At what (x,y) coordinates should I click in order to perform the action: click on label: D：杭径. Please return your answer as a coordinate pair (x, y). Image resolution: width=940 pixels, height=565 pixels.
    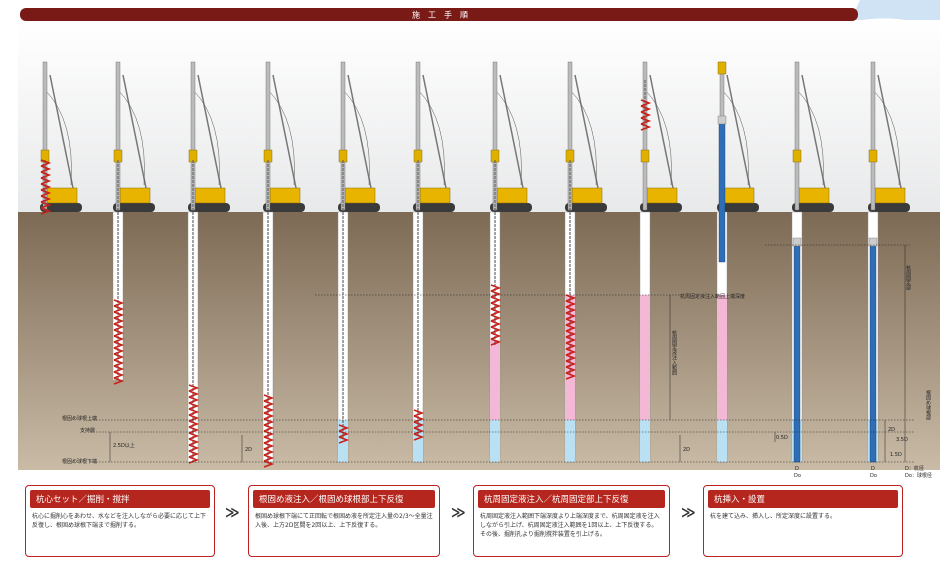
    Looking at the image, I should click on (914, 468).